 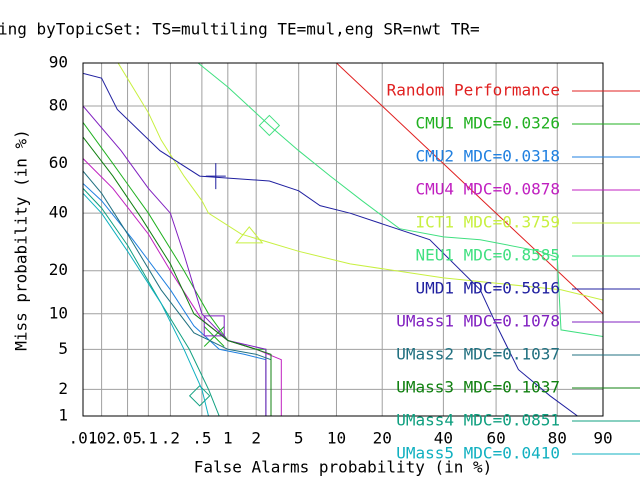 I want to click on y-tick-label: 90, so click(x=58, y=62).